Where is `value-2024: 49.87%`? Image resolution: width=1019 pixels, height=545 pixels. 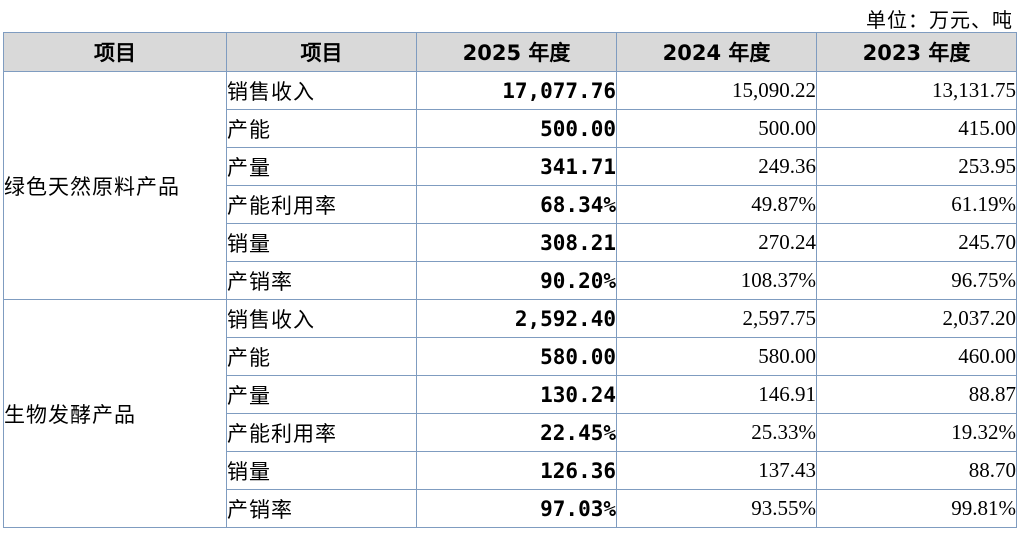 value-2024: 49.87% is located at coordinates (716, 204).